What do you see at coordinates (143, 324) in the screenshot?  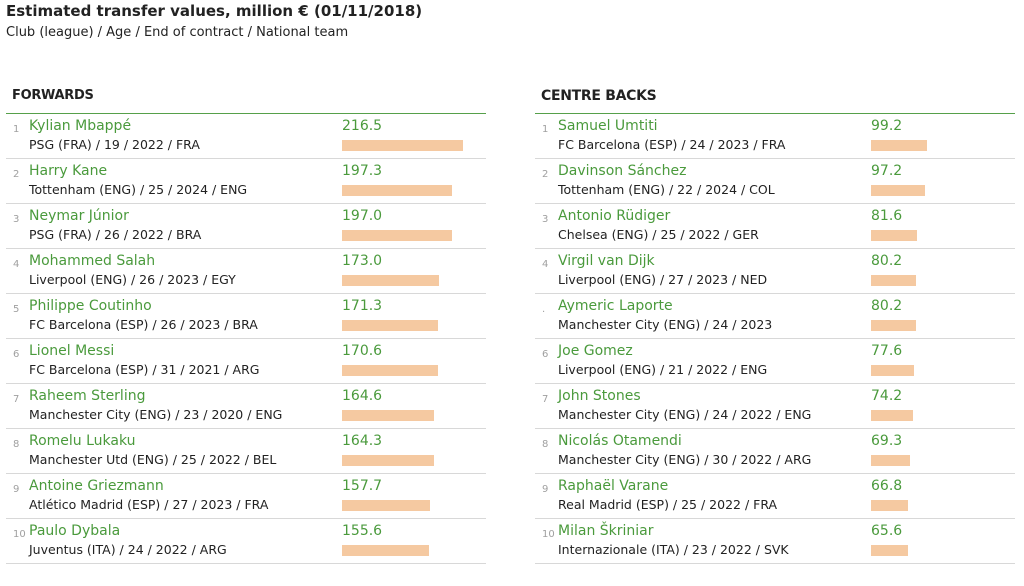 I see `player-info: FC Barcelona (ESP) / 26 / 2023 / BRA` at bounding box center [143, 324].